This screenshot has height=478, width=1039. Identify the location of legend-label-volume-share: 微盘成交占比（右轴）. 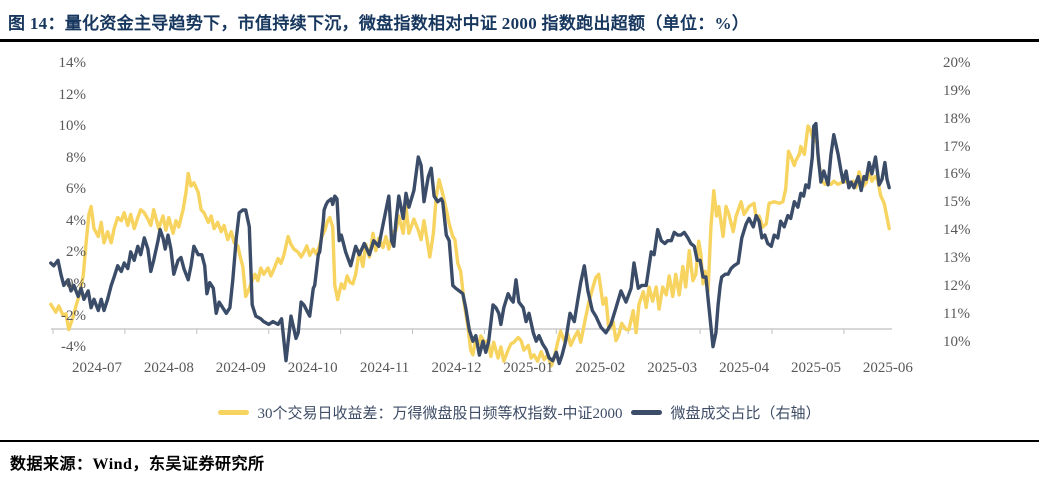
(745, 413).